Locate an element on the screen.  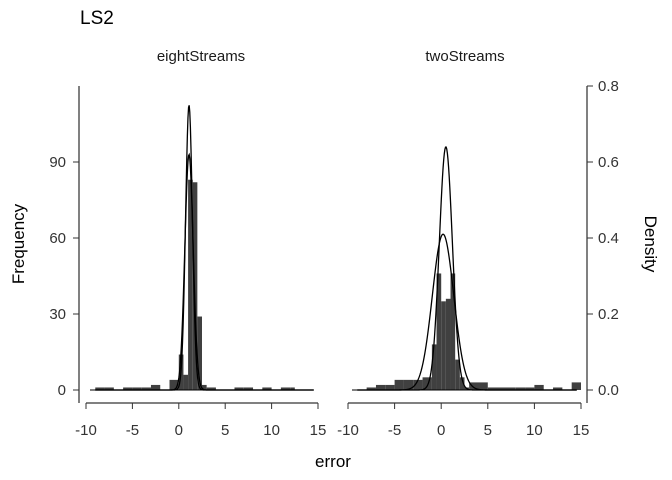
y-ticks-left: 0 30 60 90 is located at coordinates (64, 276).